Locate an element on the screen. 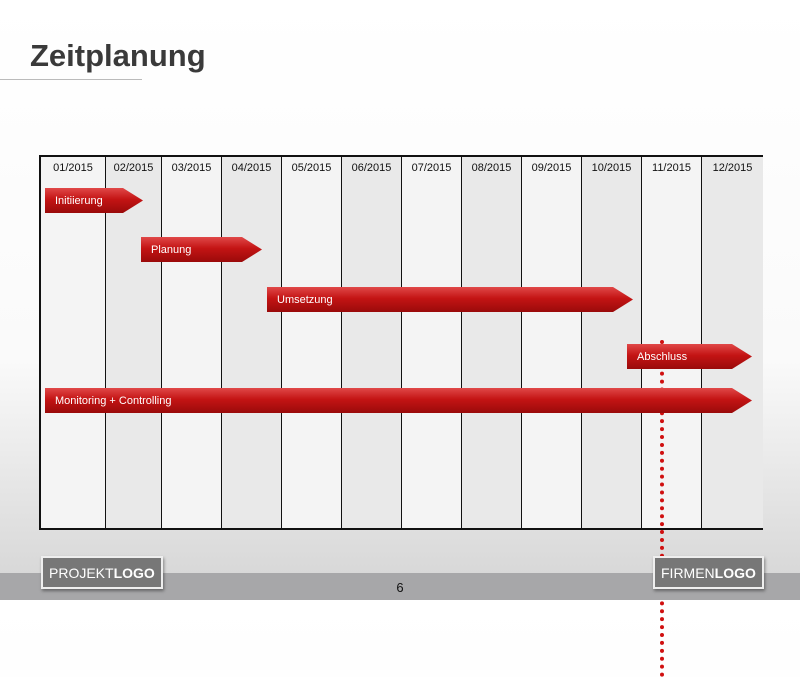 The height and width of the screenshot is (677, 800). month-column: 04/2015 is located at coordinates (251, 342).